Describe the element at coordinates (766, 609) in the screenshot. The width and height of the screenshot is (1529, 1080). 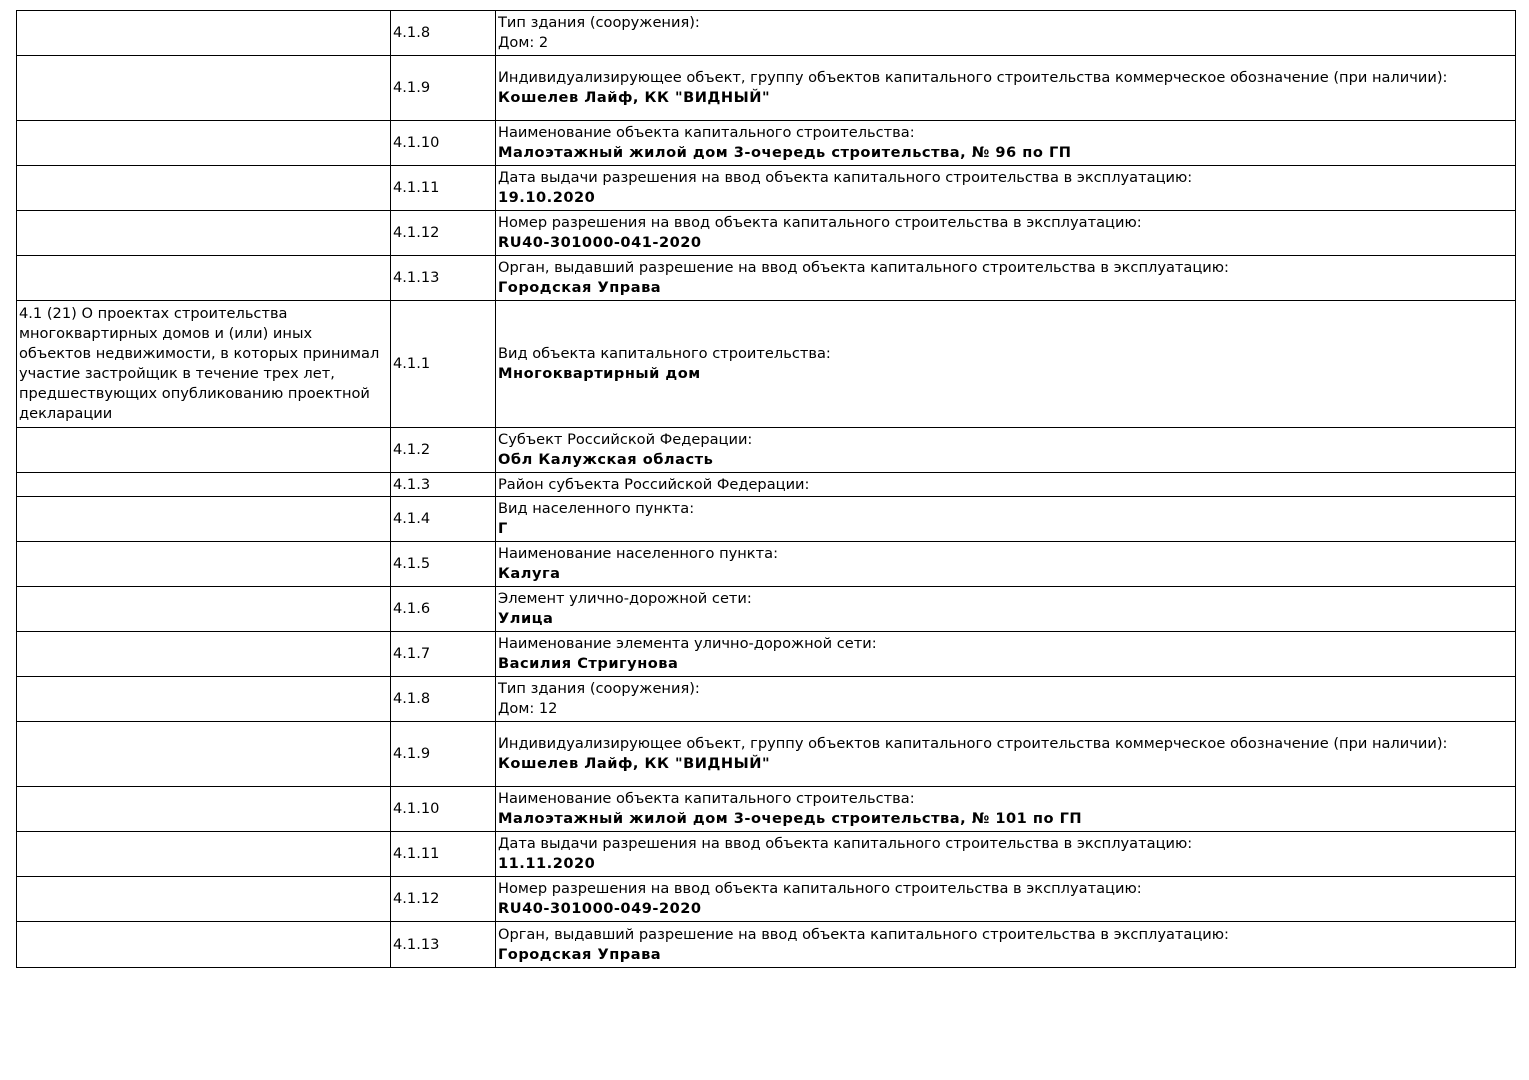
I see `table-row: 4.1.6 Элемент улично-дорожной сети: Улица` at that location.